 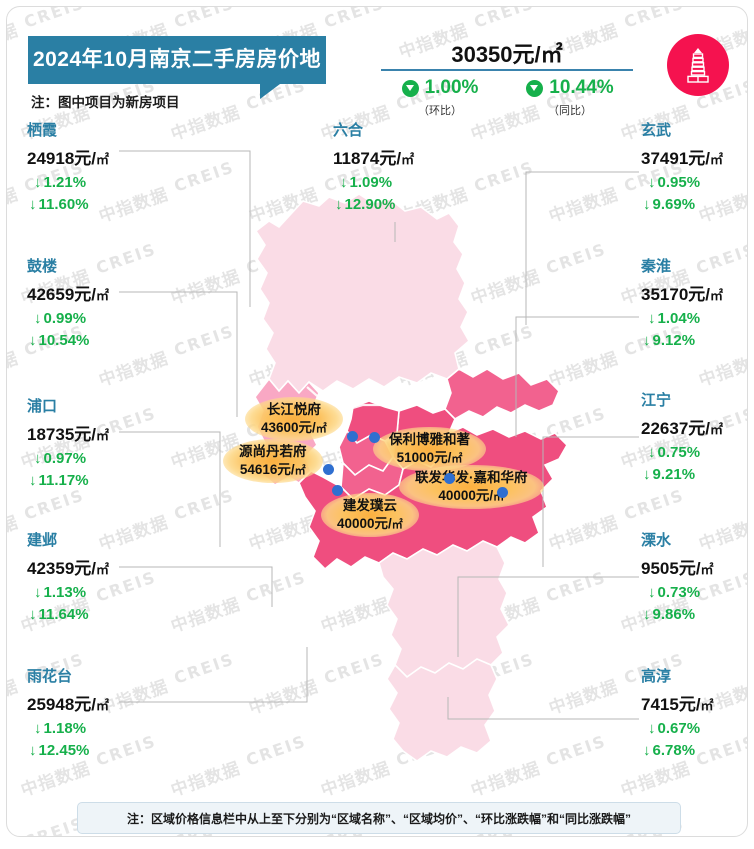 What do you see at coordinates (348, 130) in the screenshot?
I see `district-name: 六合` at bounding box center [348, 130].